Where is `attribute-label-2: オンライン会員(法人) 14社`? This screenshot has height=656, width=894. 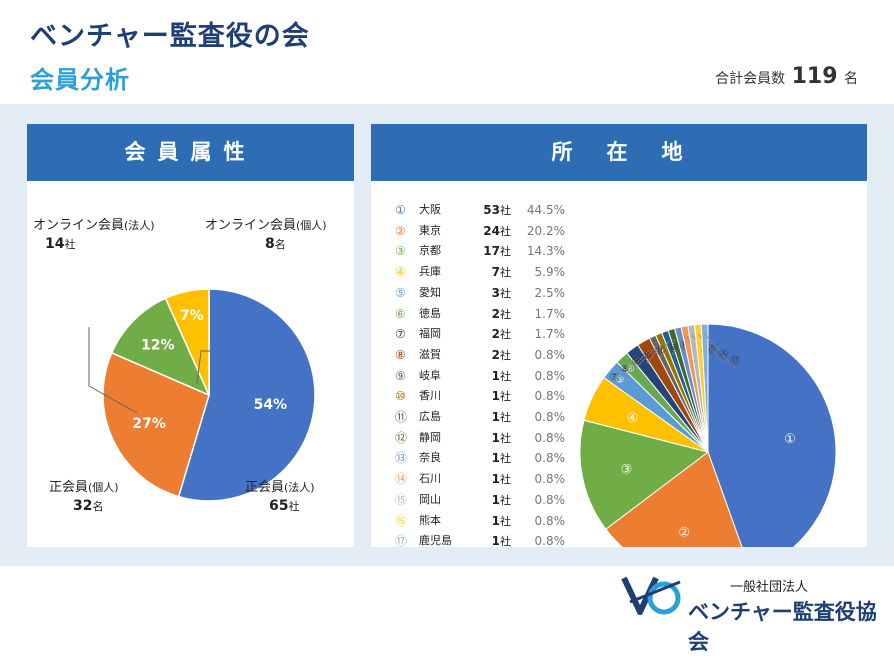 attribute-label-2: オンライン会員(法人) 14社 is located at coordinates (94, 235).